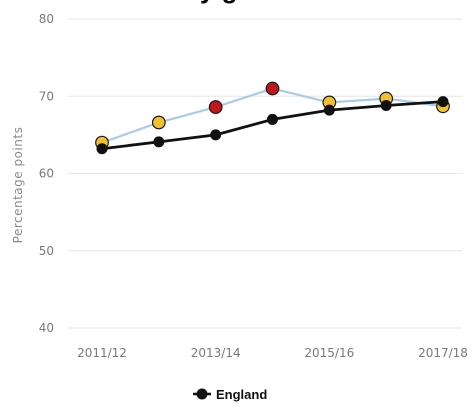 This screenshot has height=410, width=472. Describe the element at coordinates (46, 96) in the screenshot. I see `y-tick-label-70: 70` at that location.